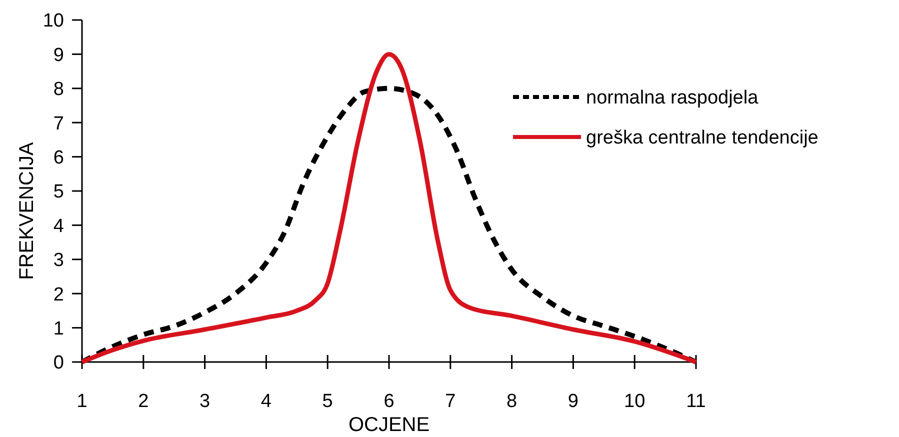 Image resolution: width=899 pixels, height=437 pixels. What do you see at coordinates (702, 138) in the screenshot?
I see `legend-label: greška centralne tendencije` at bounding box center [702, 138].